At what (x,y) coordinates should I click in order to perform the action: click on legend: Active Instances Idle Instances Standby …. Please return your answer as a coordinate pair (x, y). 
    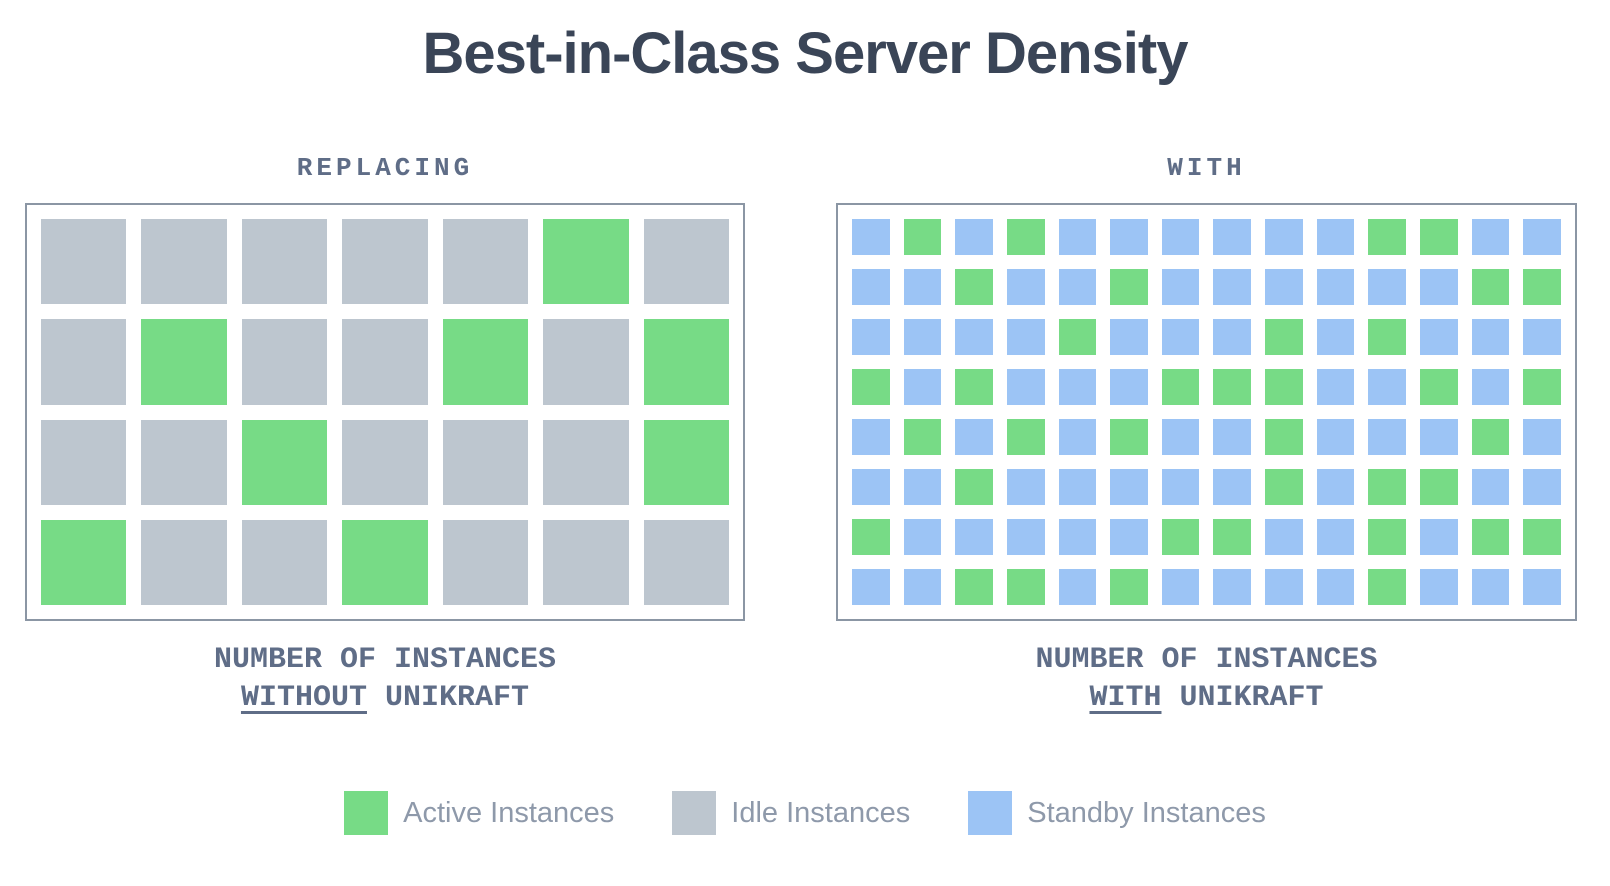
    Looking at the image, I should click on (805, 813).